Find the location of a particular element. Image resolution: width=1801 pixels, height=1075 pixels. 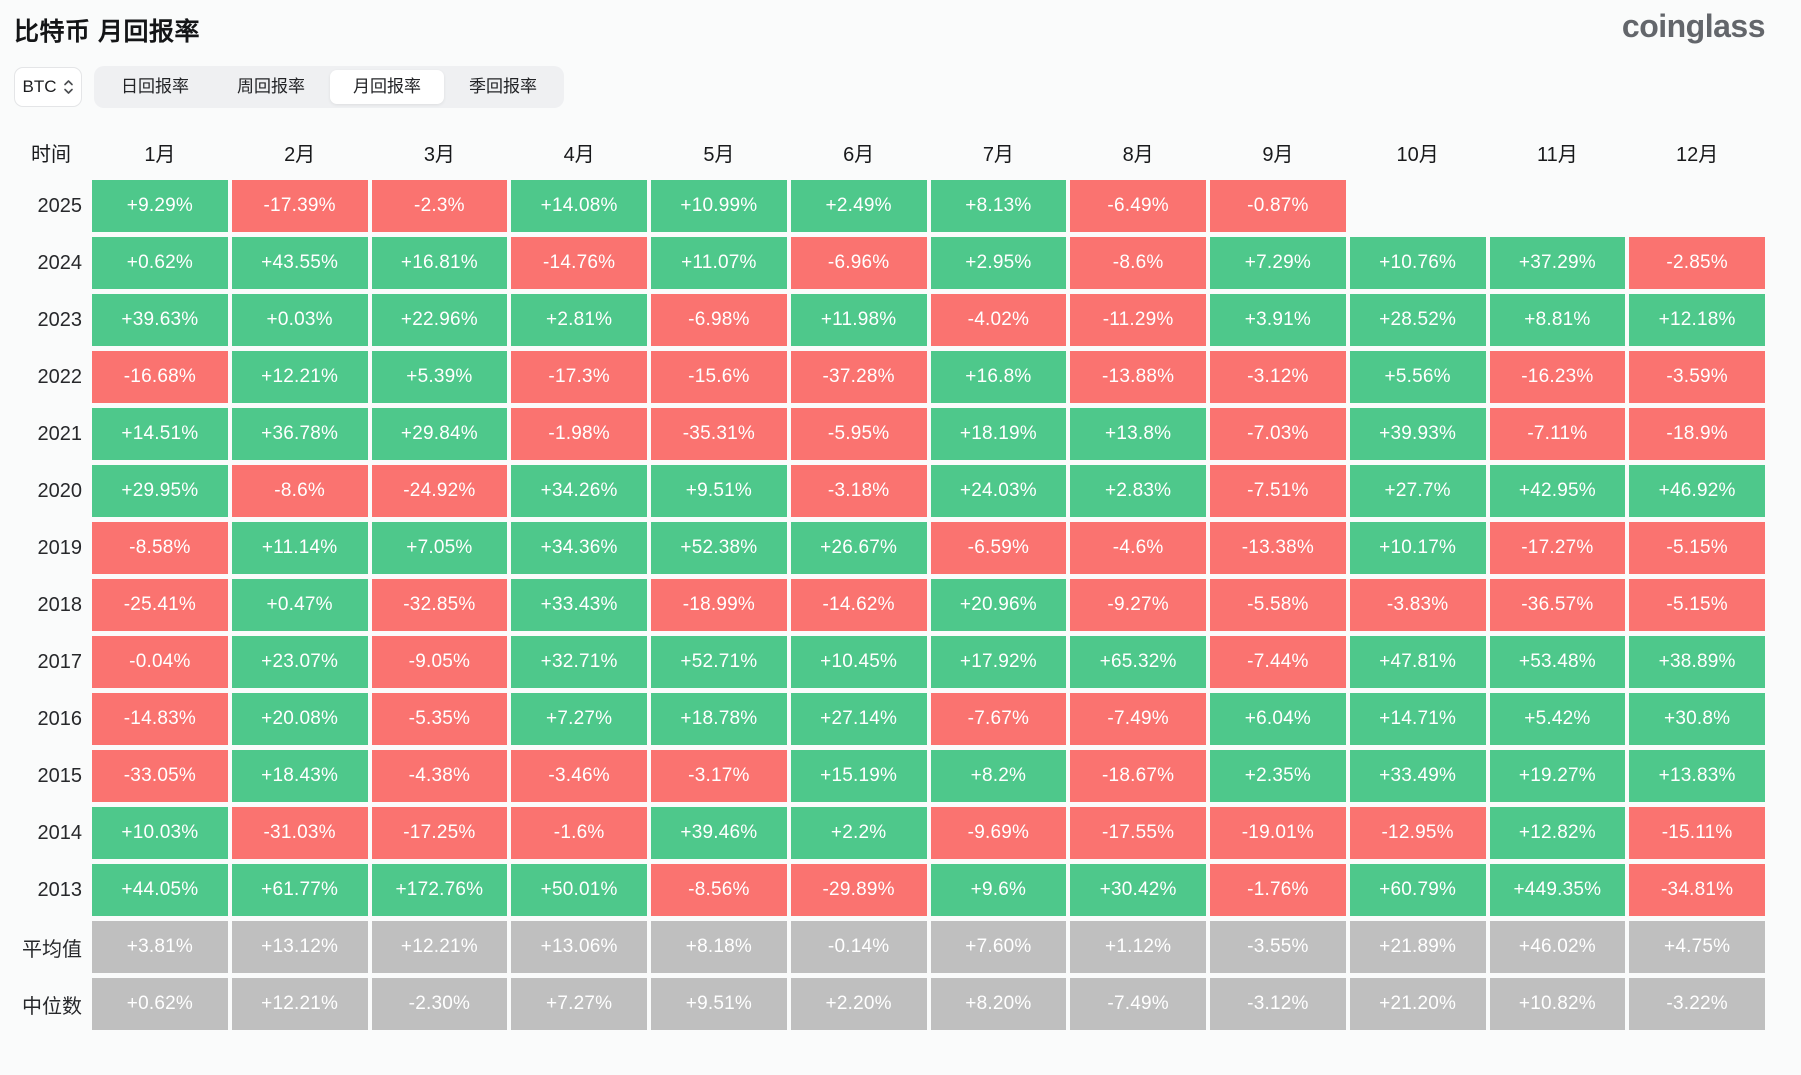

column-header: 10月 is located at coordinates (1417, 154).